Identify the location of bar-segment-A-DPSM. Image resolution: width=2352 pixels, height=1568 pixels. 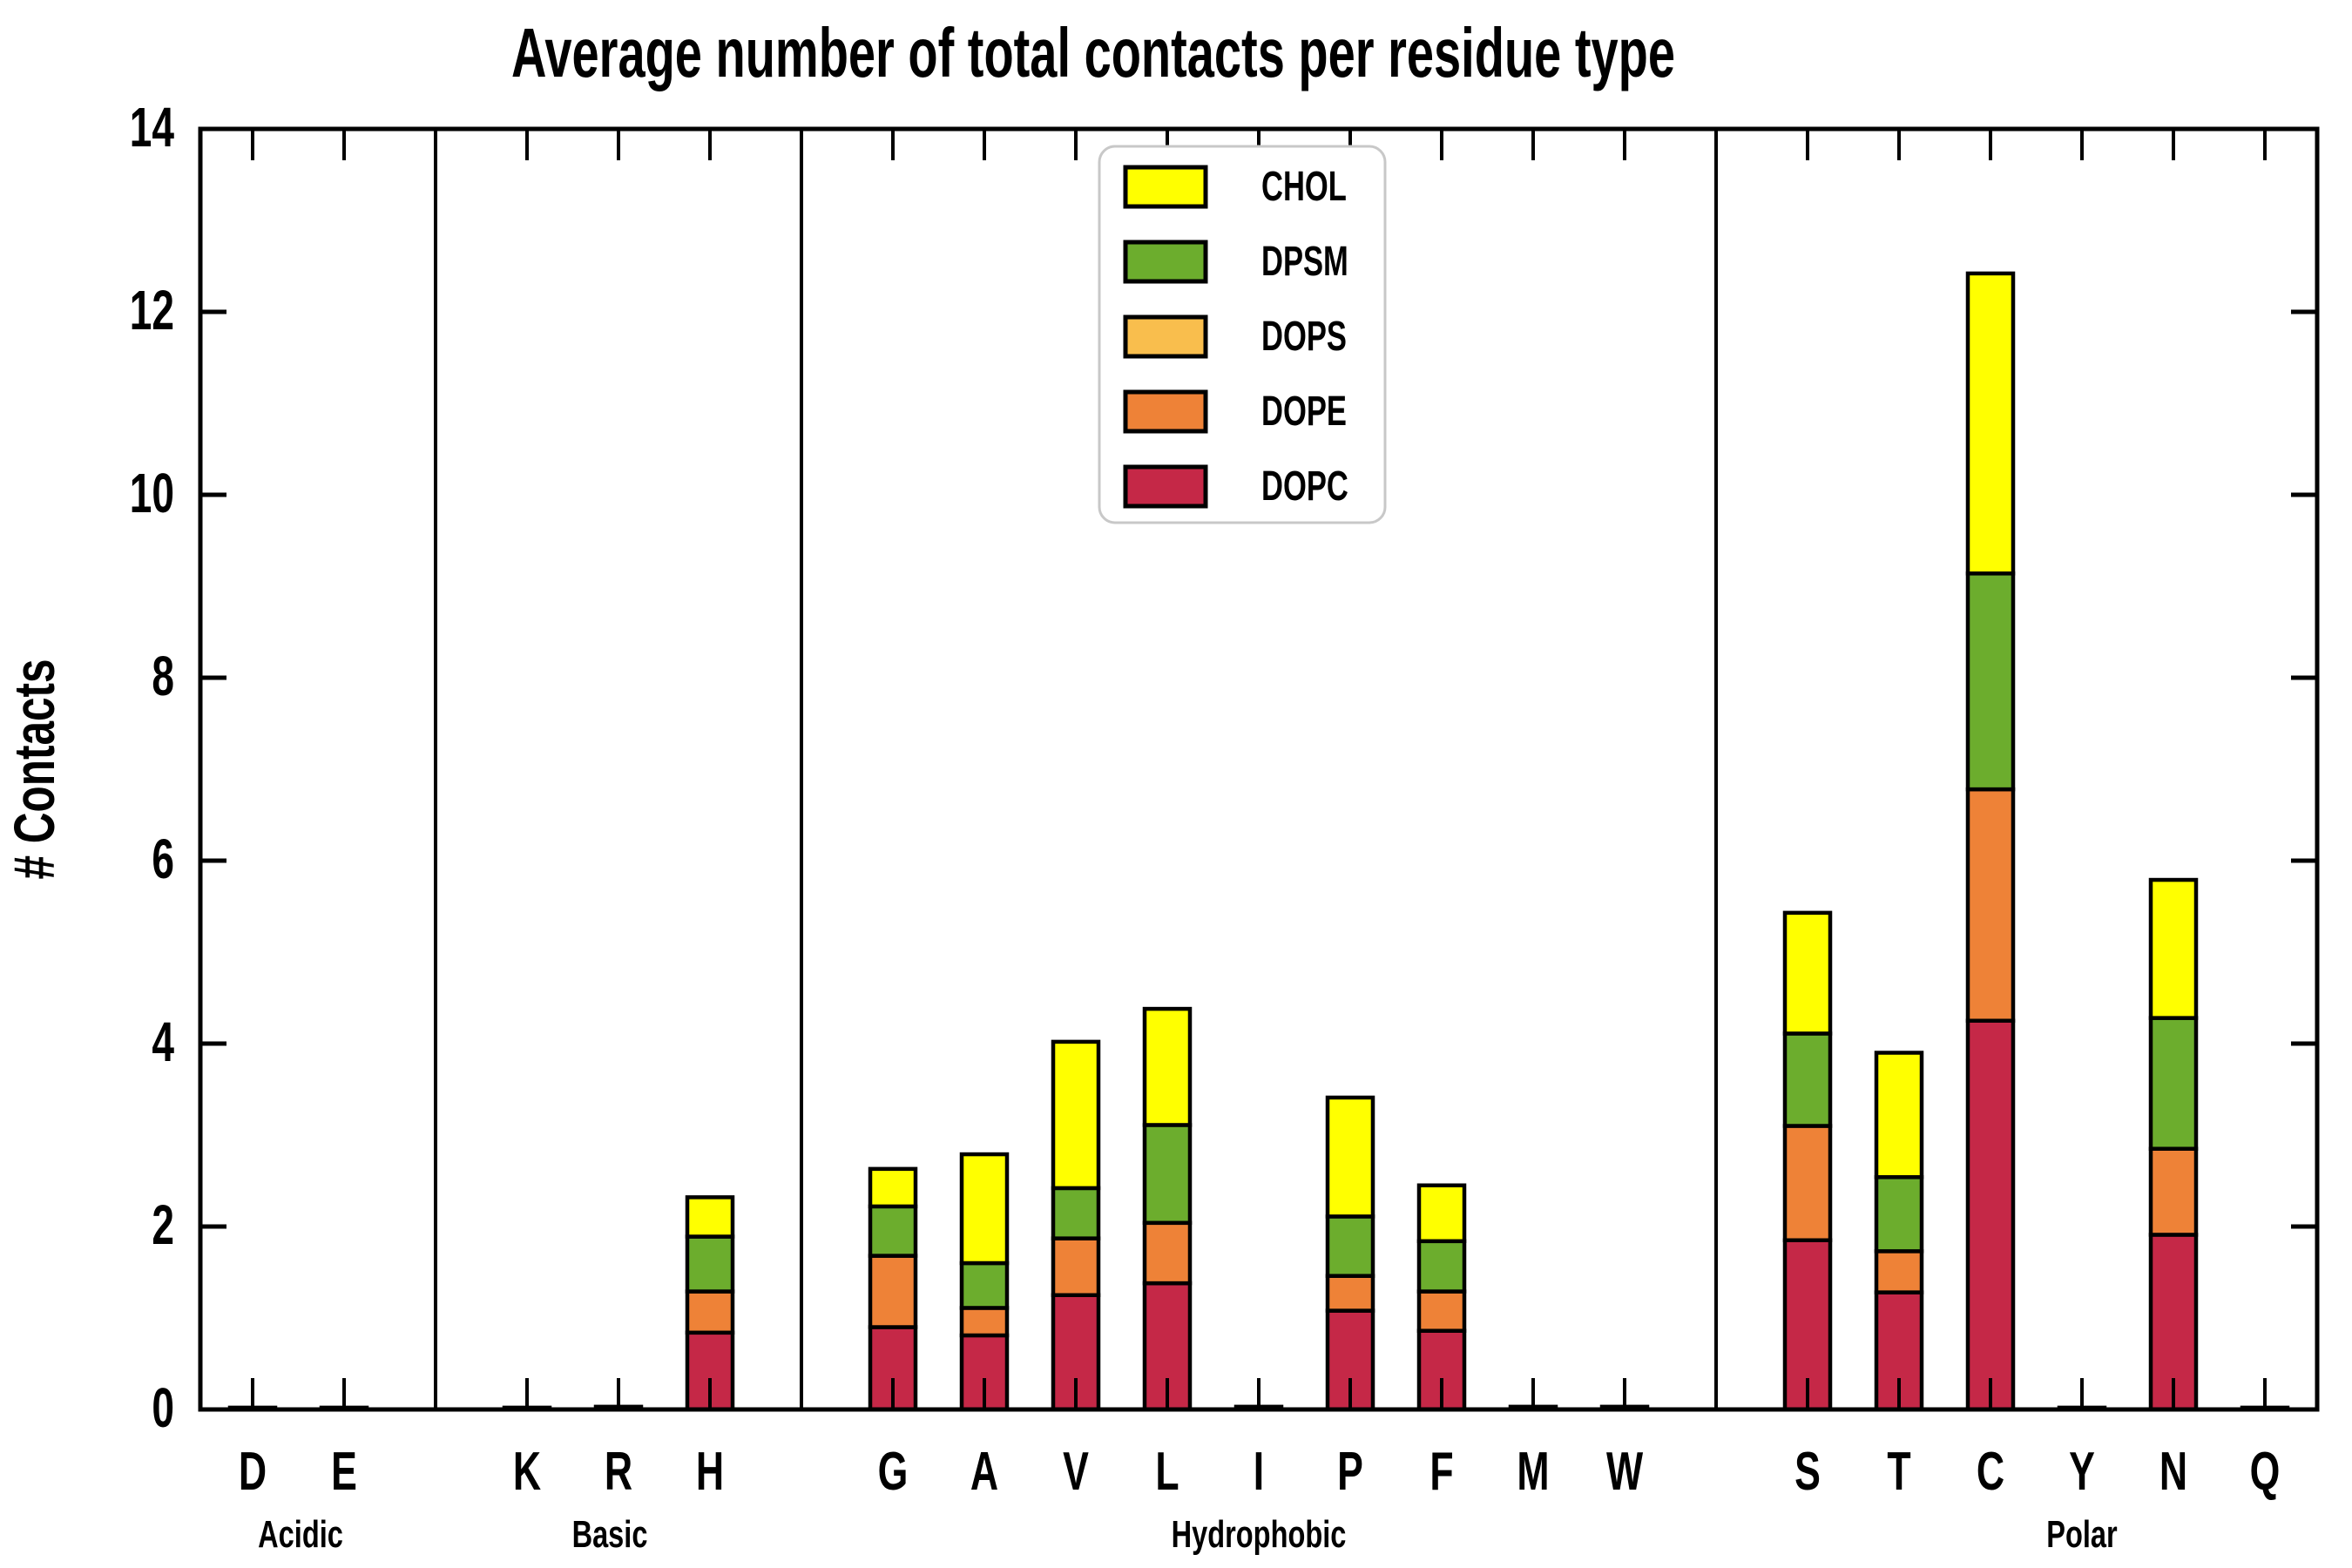
(985, 1285).